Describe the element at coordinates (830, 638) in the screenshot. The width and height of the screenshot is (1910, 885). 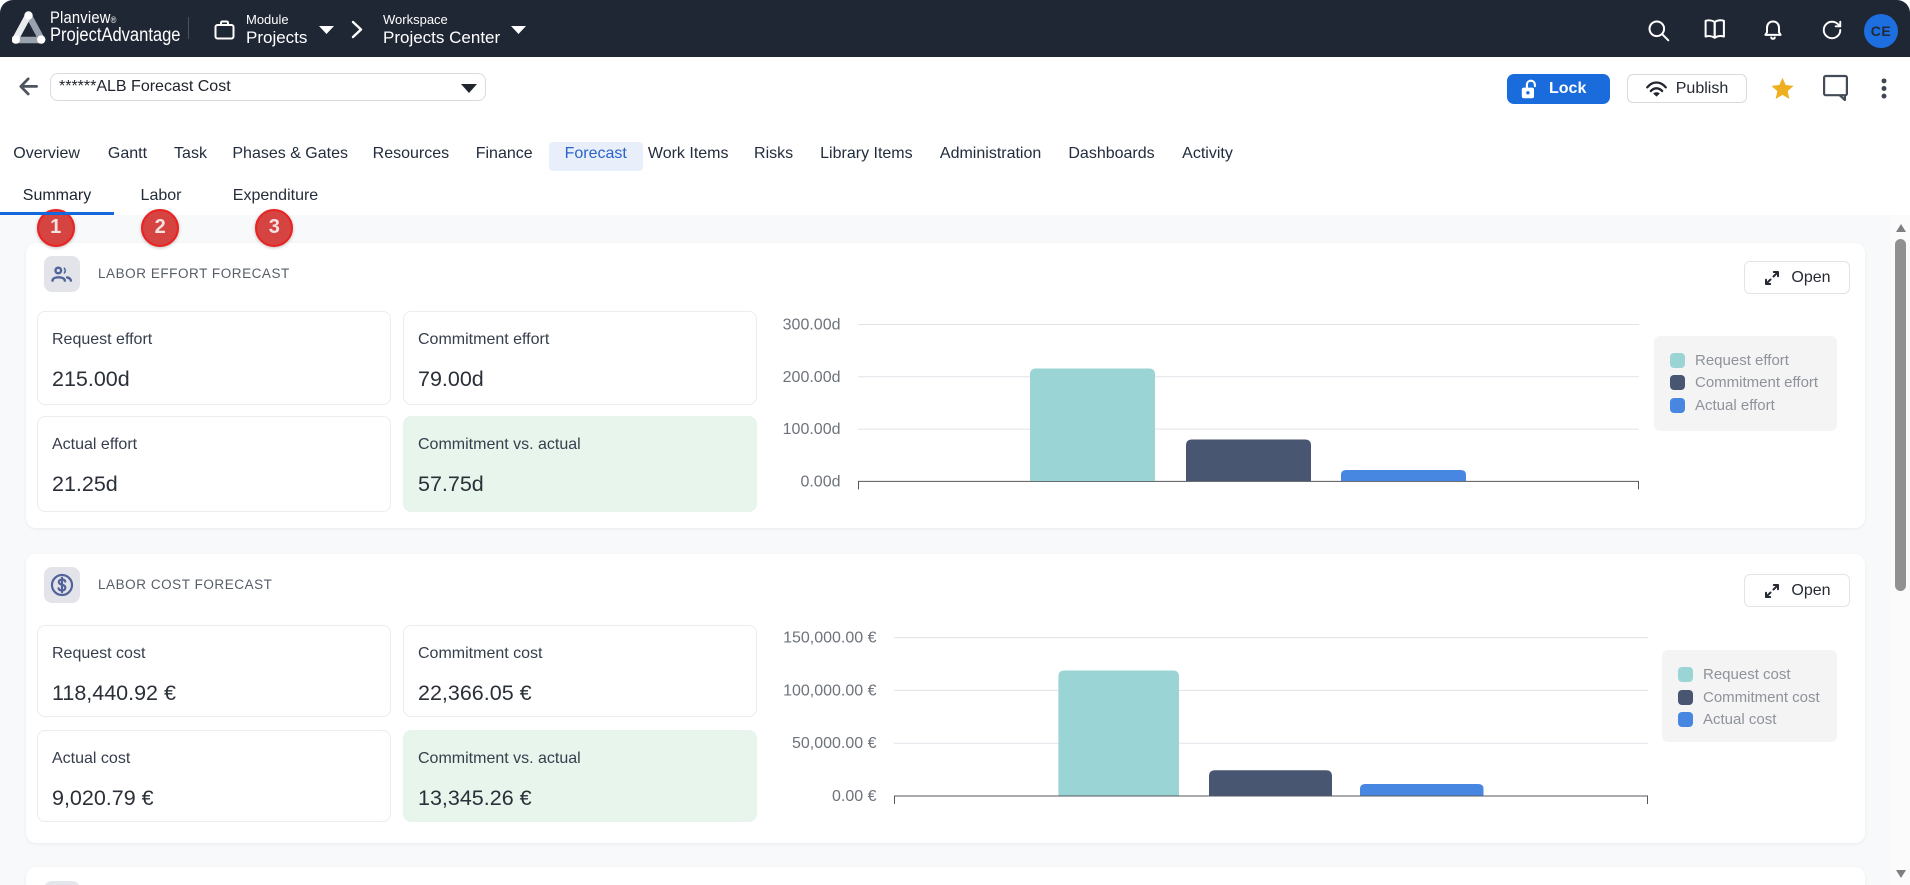
I see `svg-text: 150,000.00 €` at that location.